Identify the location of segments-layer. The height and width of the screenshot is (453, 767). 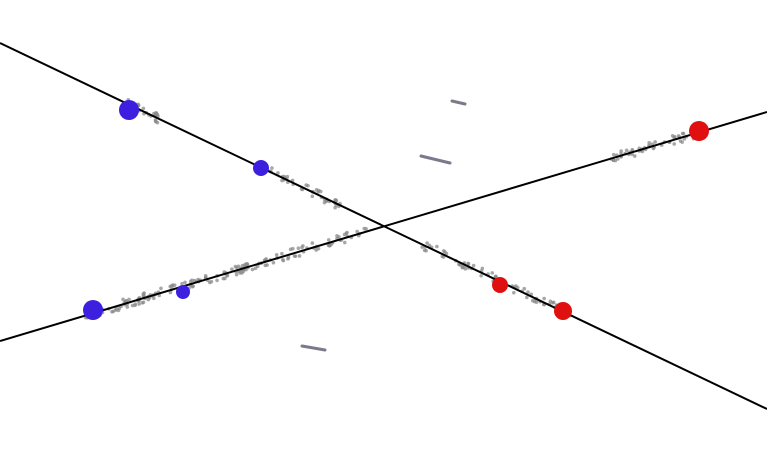
(383, 225).